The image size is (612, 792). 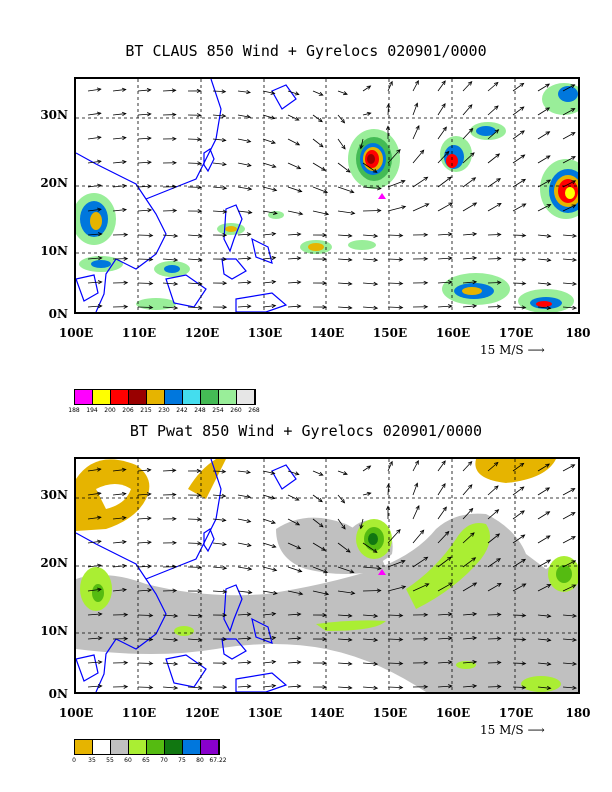 I want to click on panel-1-ylabel-0n: 0N, so click(x=58, y=314).